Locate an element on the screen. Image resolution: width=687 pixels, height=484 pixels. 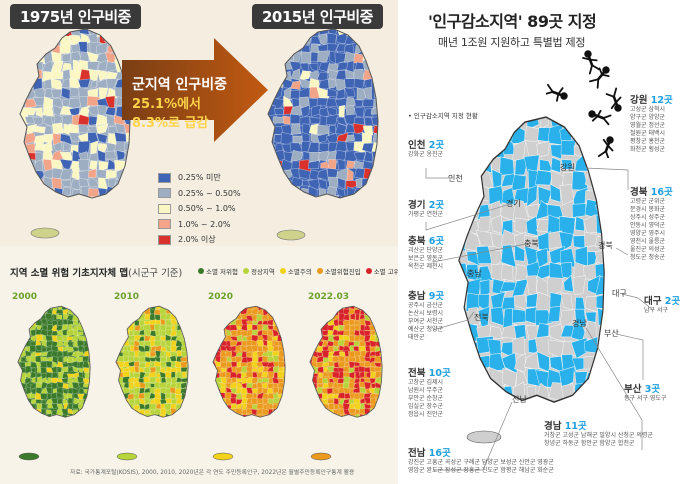
map-label-jeonnam: 전남 is located at coordinates (519, 399).